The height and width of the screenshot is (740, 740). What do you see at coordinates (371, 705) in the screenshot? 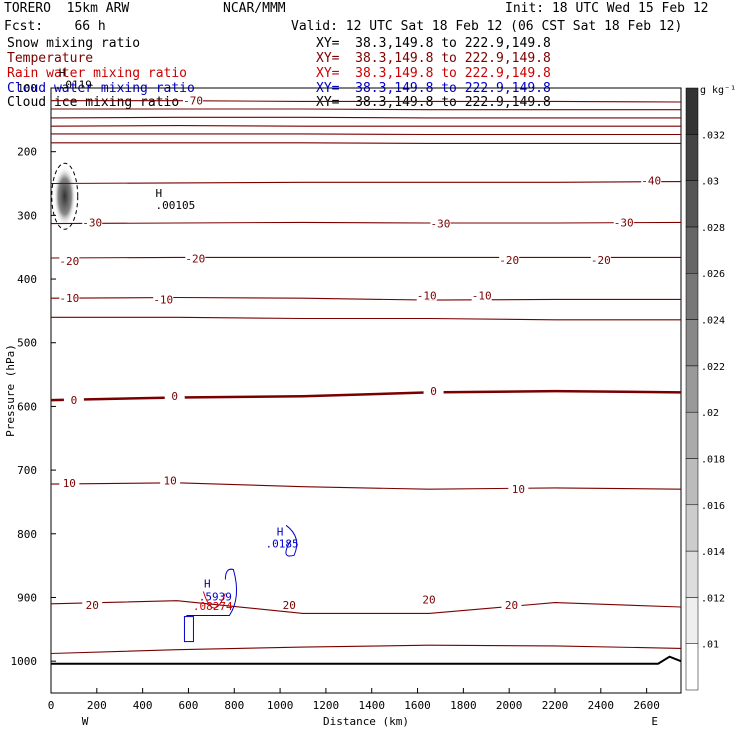
I see `x-tick-label: 1400` at bounding box center [371, 705].